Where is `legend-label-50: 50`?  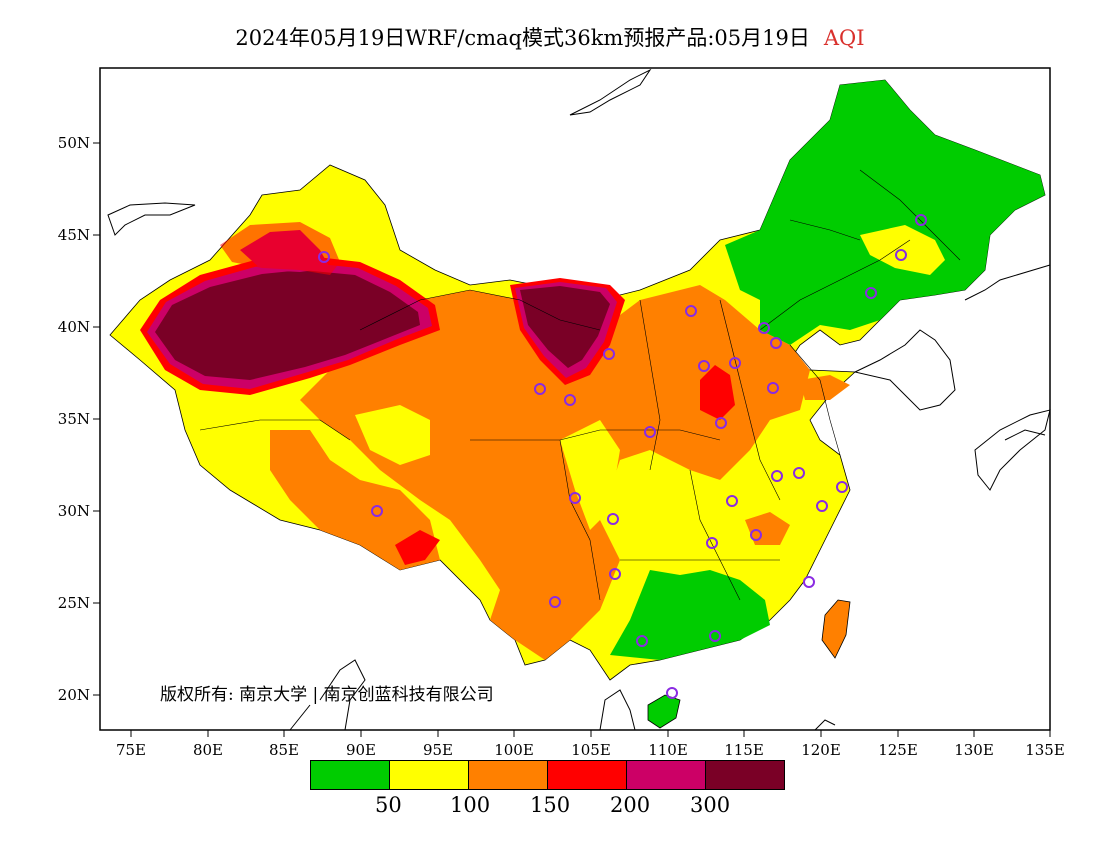 legend-label-50: 50 is located at coordinates (388, 805).